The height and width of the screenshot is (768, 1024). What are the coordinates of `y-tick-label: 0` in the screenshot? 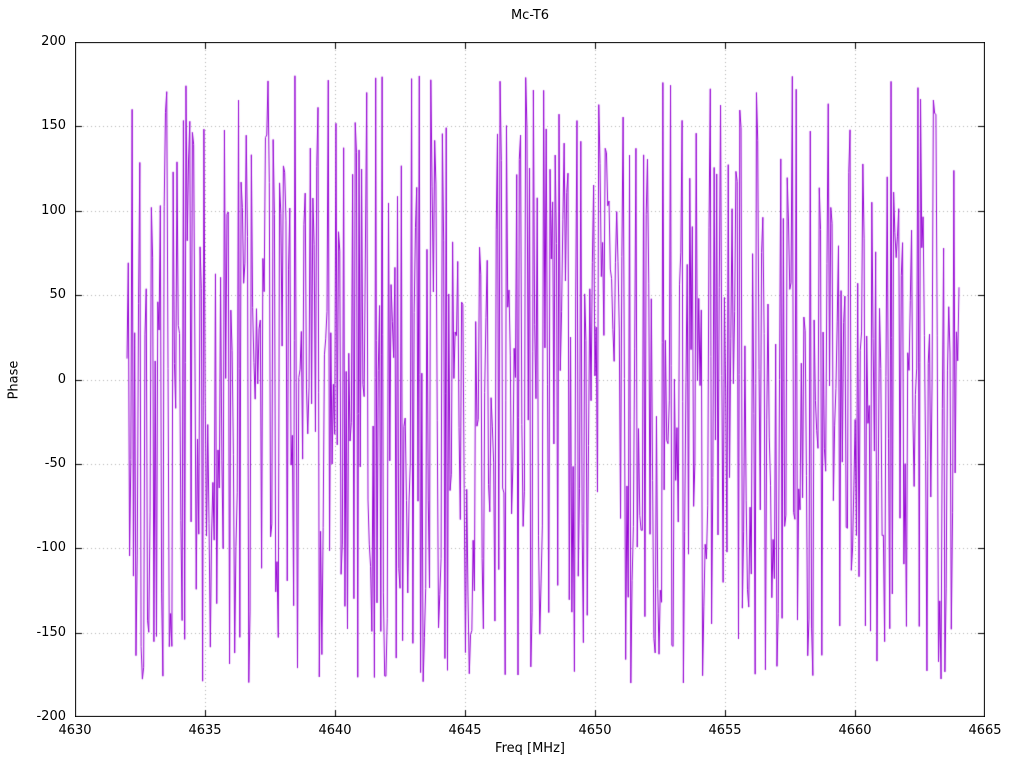 It's located at (61, 379).